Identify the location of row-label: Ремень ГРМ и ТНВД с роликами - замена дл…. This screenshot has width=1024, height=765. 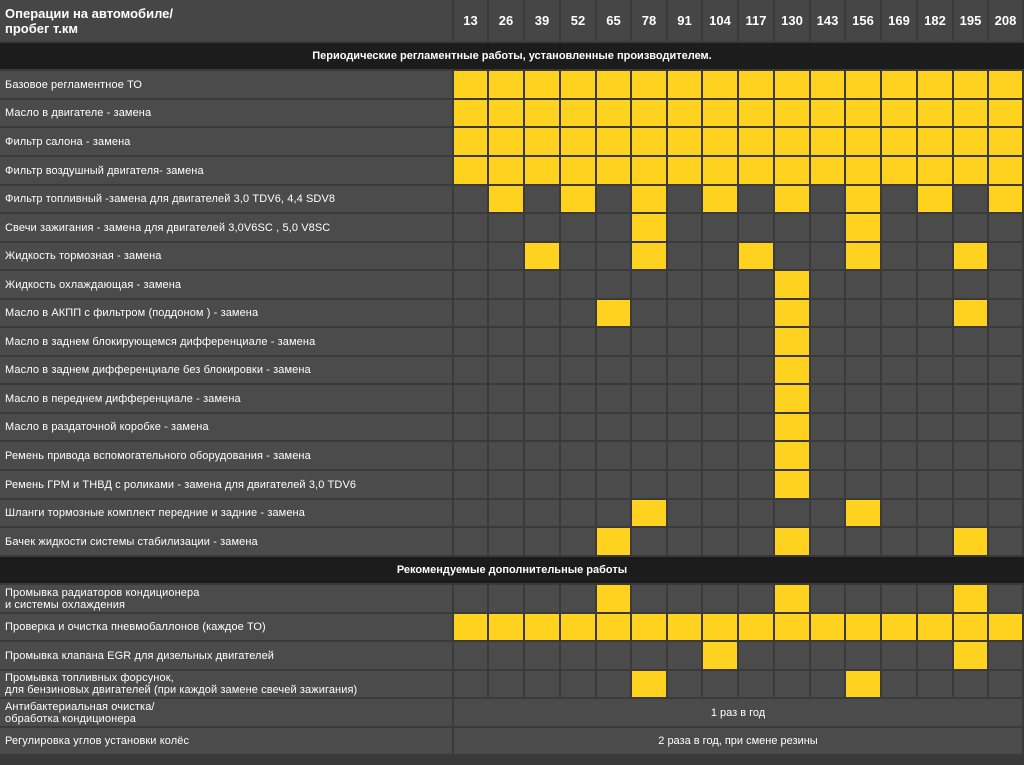
(227, 485).